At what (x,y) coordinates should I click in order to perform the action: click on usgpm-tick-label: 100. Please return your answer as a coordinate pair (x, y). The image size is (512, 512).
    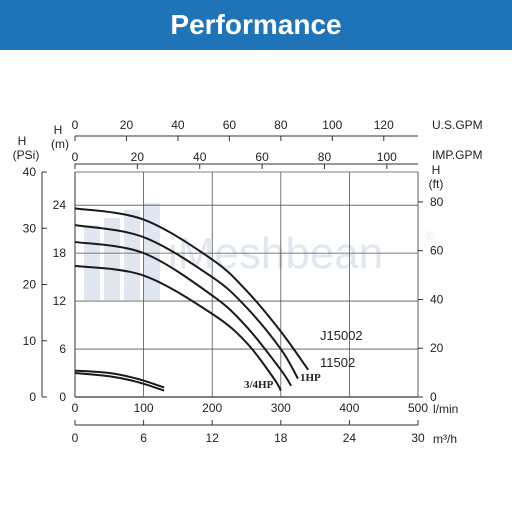
    Looking at the image, I should click on (332, 125).